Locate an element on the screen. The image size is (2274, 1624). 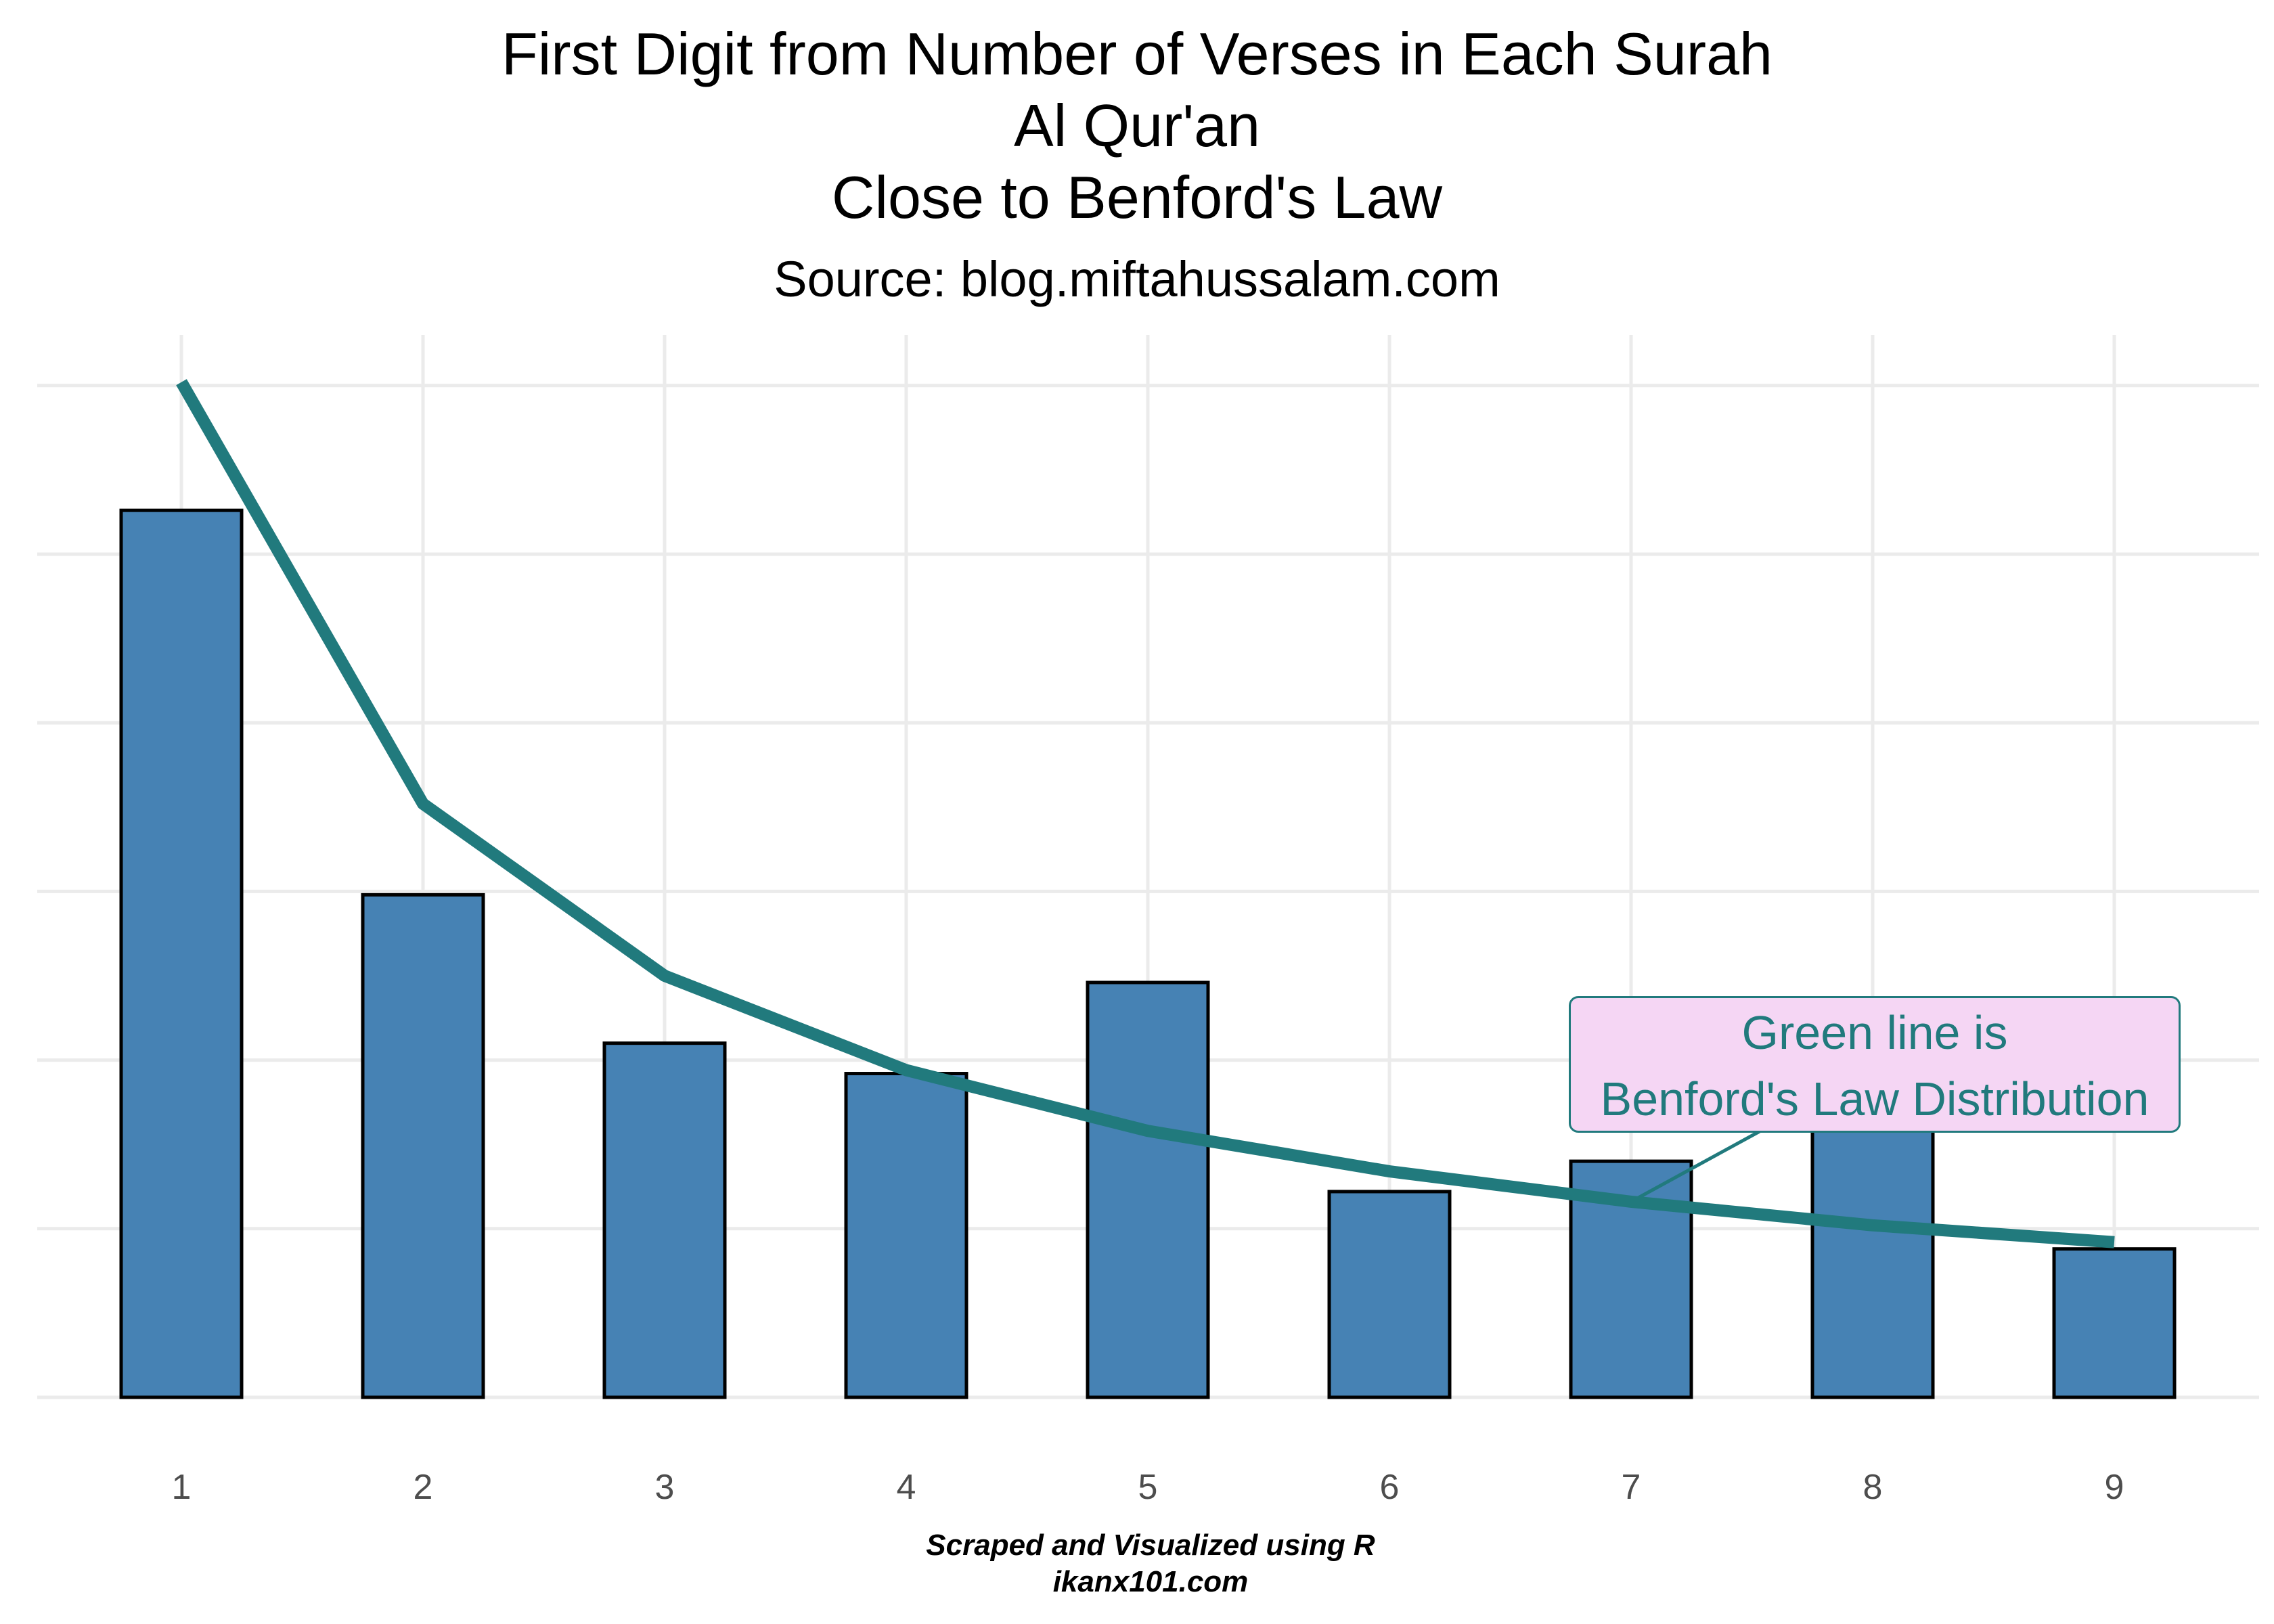
title-line-2: Al Qur'an is located at coordinates (1137, 125).